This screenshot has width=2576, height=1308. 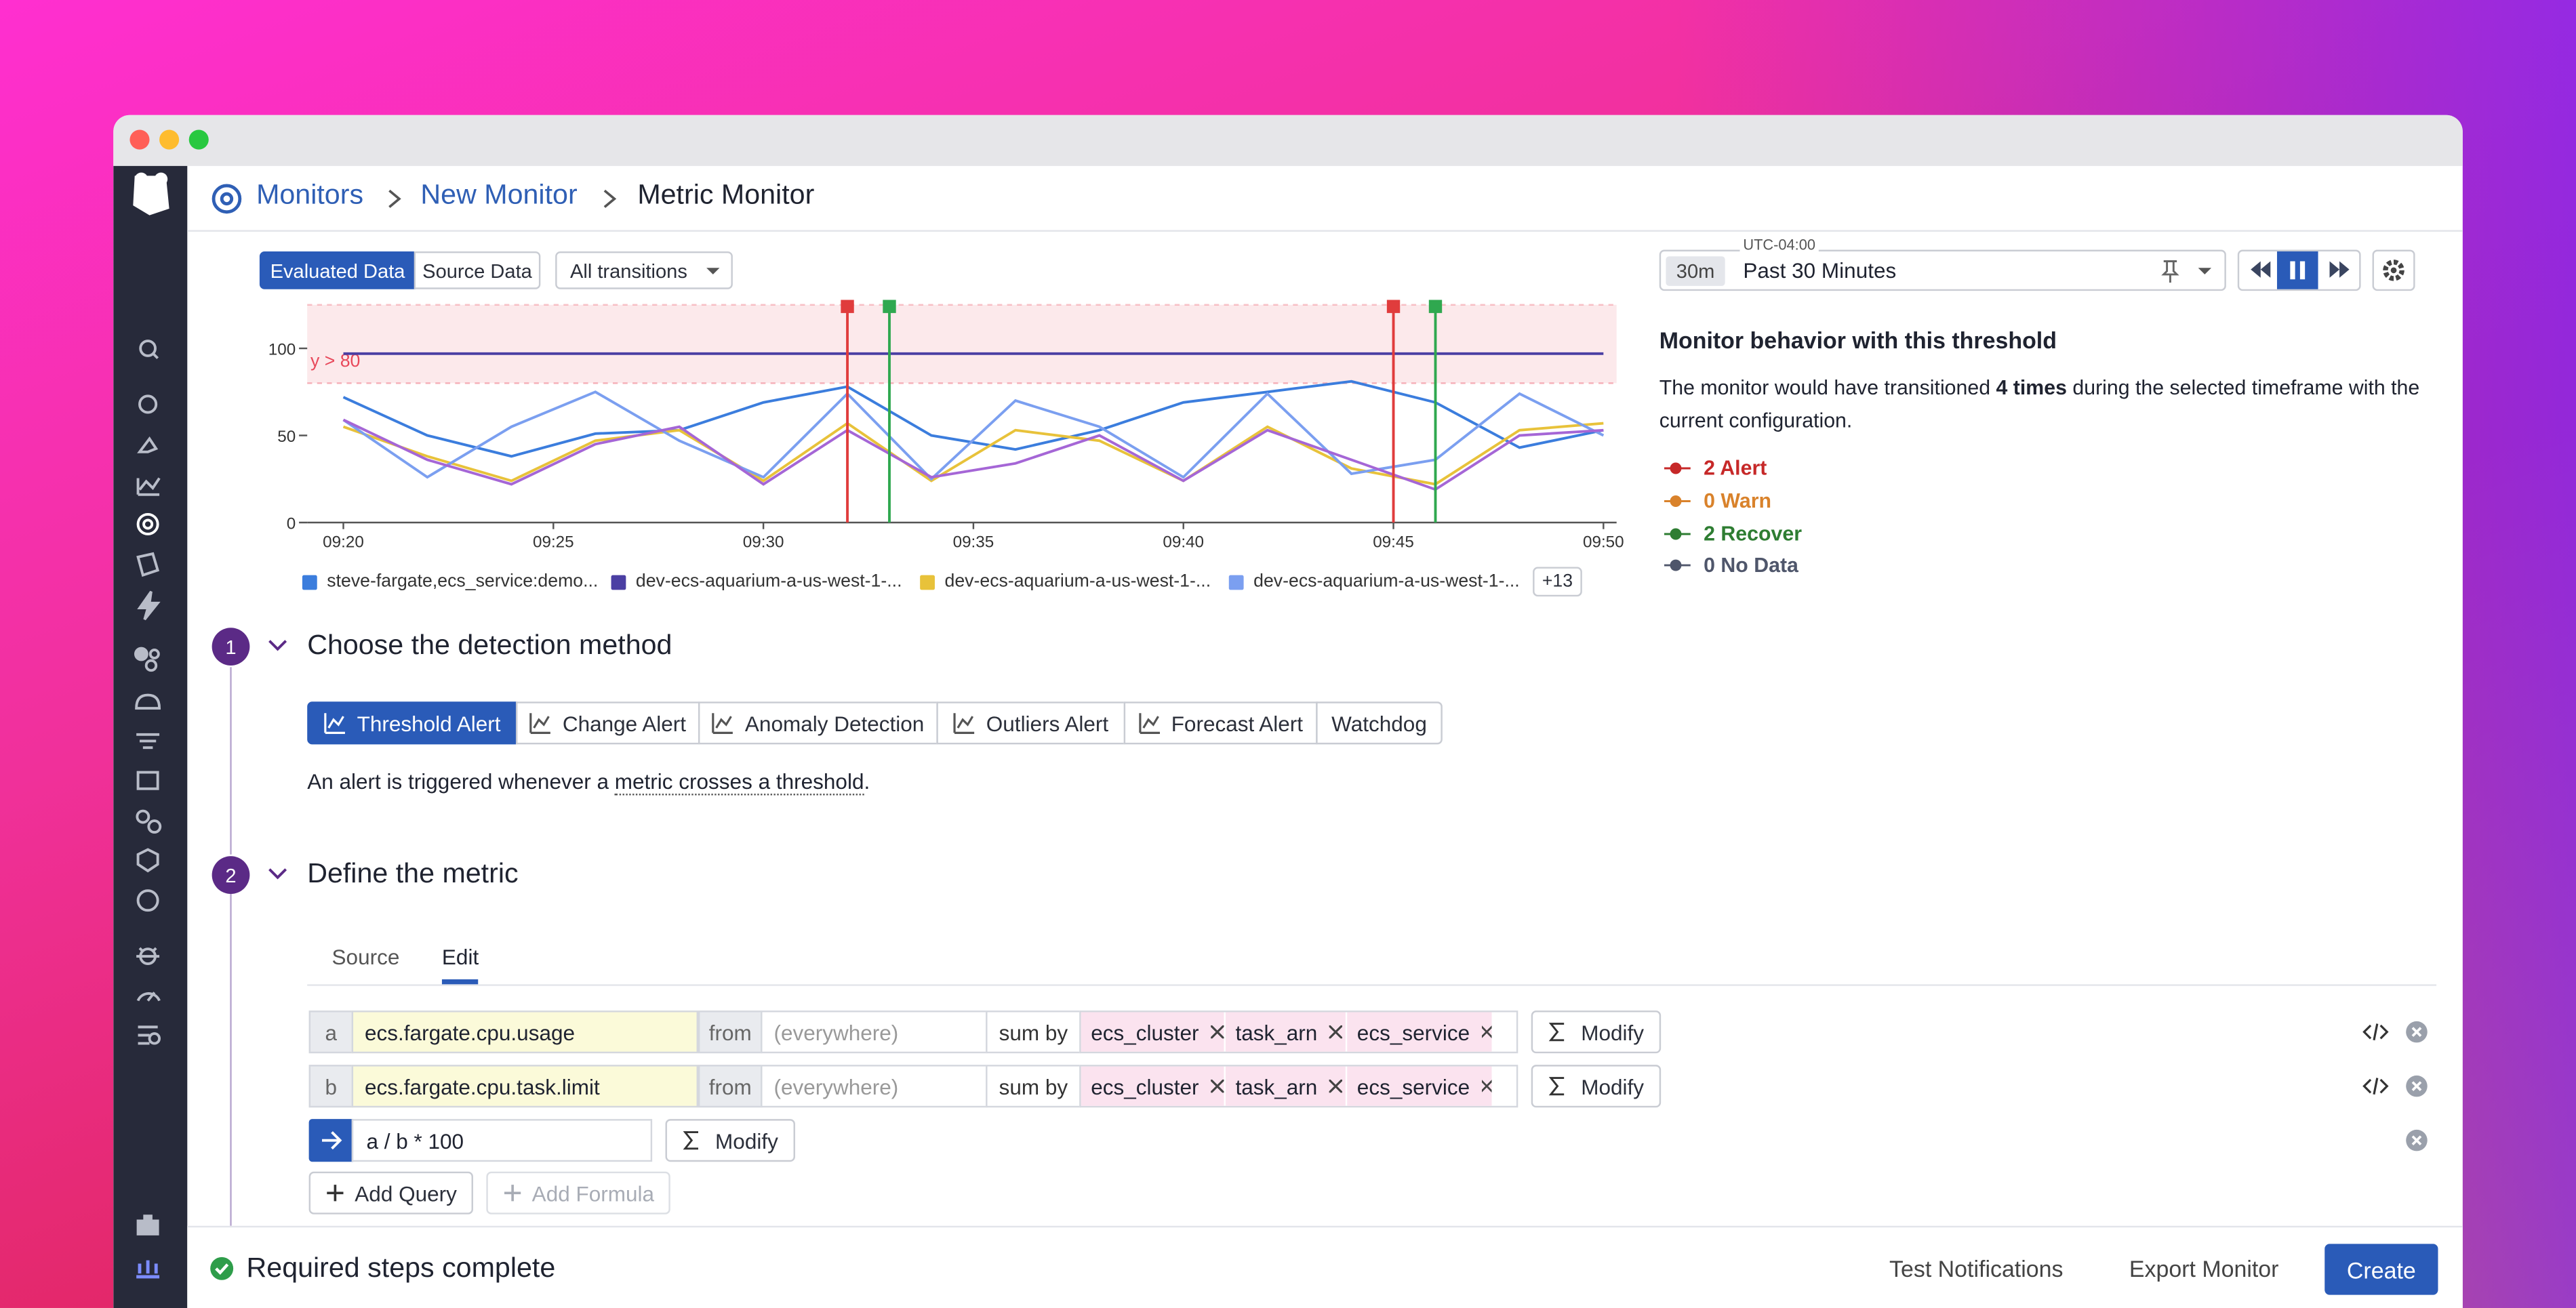 What do you see at coordinates (169, 139) in the screenshot?
I see `minimize-button` at bounding box center [169, 139].